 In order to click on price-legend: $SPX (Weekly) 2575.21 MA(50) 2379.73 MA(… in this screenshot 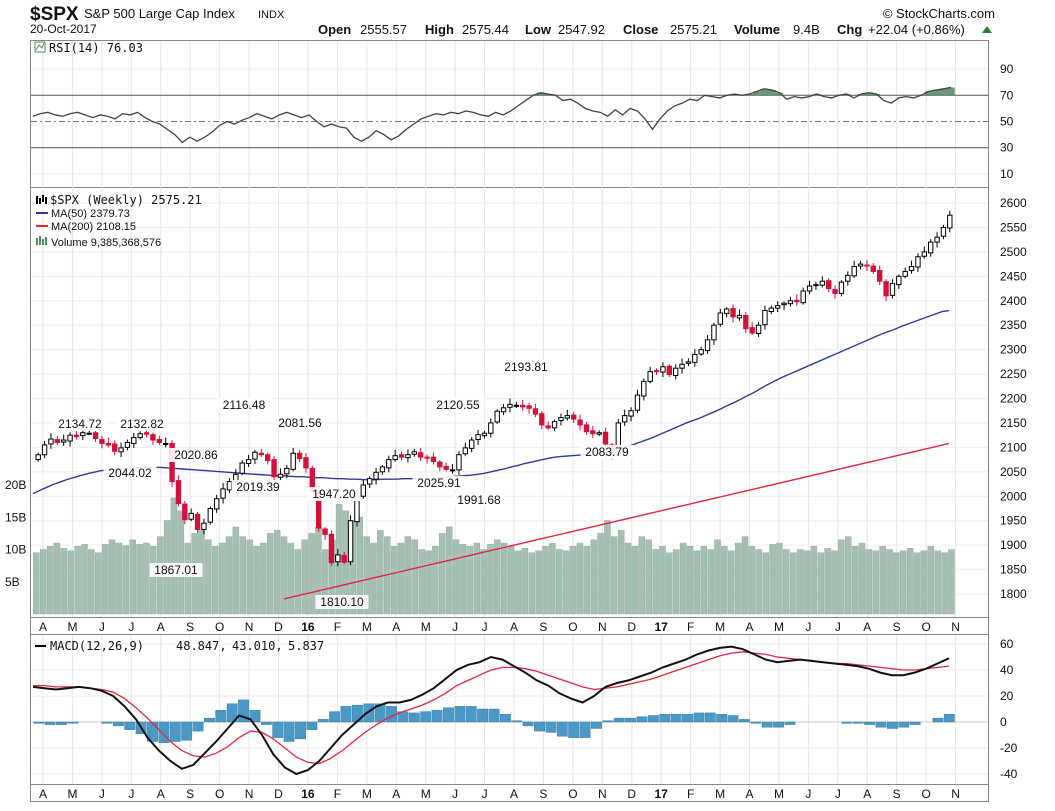, I will do `click(119, 221)`.